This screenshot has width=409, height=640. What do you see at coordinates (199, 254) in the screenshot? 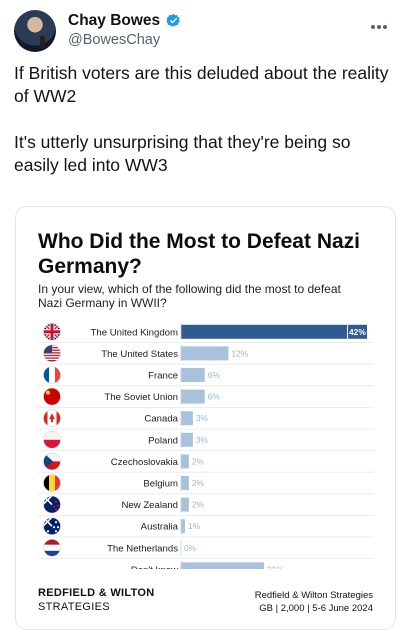
I see `chart-title: Who Did the Most to Defeat Nazi Germany?` at bounding box center [199, 254].